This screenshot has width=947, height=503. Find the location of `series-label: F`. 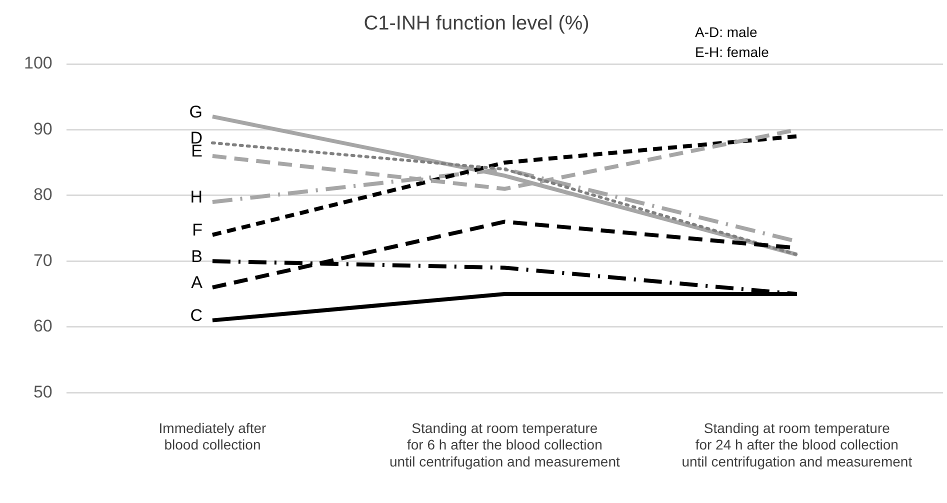

series-label: F is located at coordinates (197, 230).